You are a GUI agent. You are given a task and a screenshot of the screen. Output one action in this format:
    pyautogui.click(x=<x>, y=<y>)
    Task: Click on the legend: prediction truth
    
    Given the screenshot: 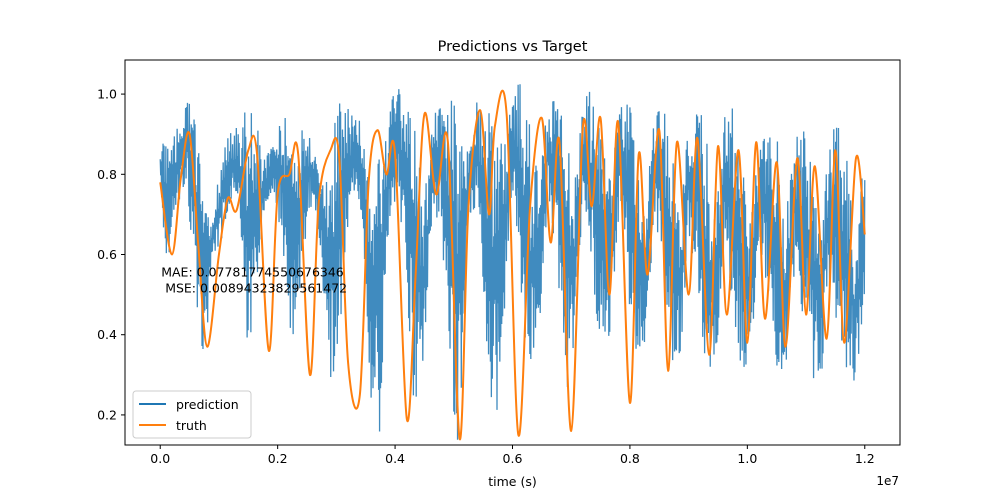 What is the action you would take?
    pyautogui.click(x=192, y=414)
    